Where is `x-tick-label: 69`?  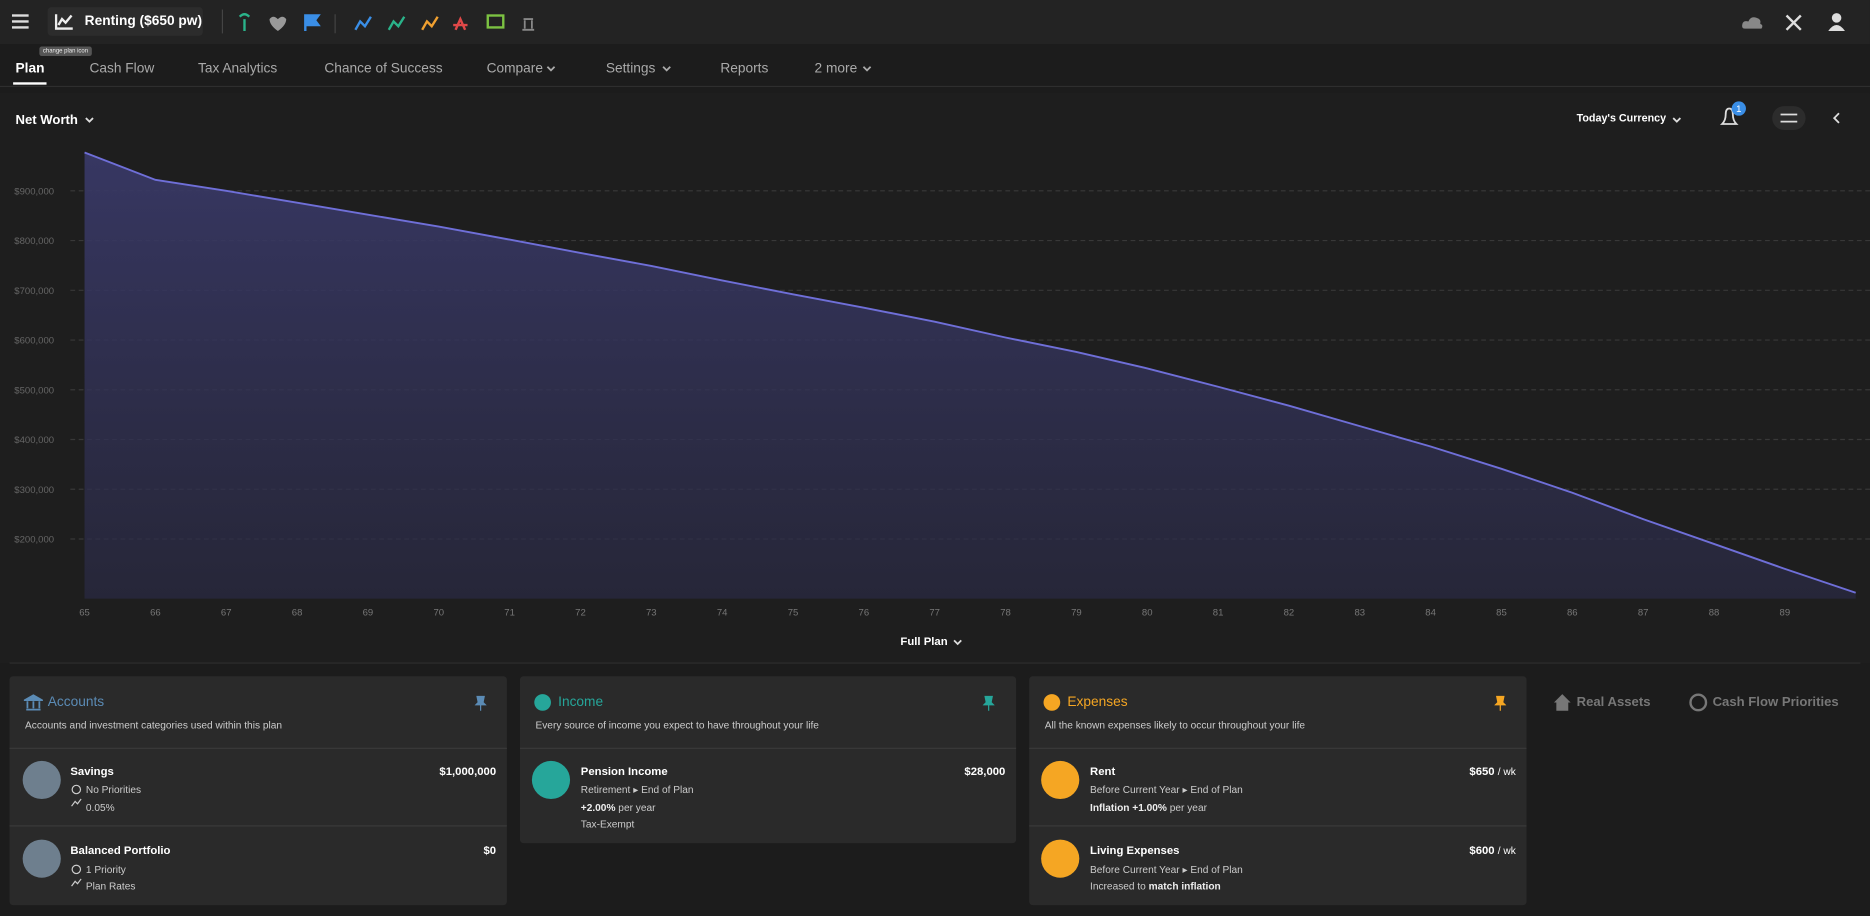 x-tick-label: 69 is located at coordinates (368, 612).